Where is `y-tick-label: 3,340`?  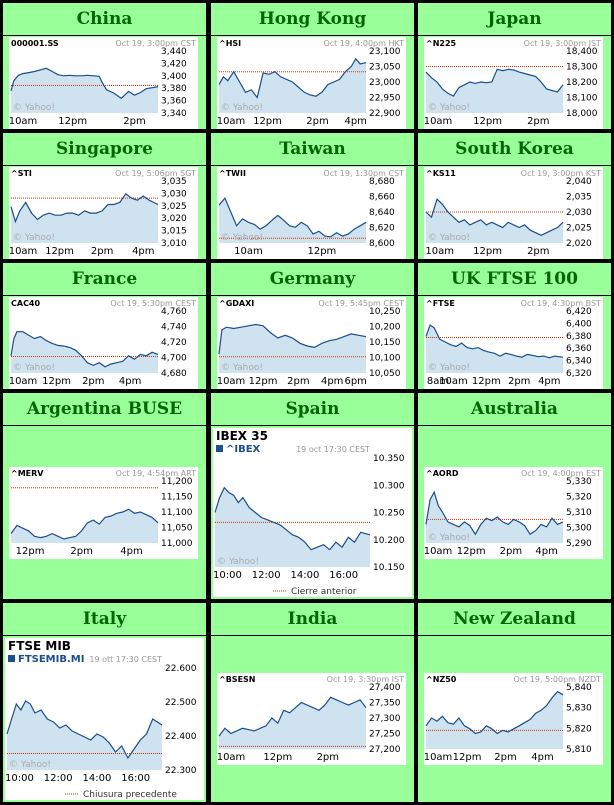 y-tick-label: 3,340 is located at coordinates (174, 114).